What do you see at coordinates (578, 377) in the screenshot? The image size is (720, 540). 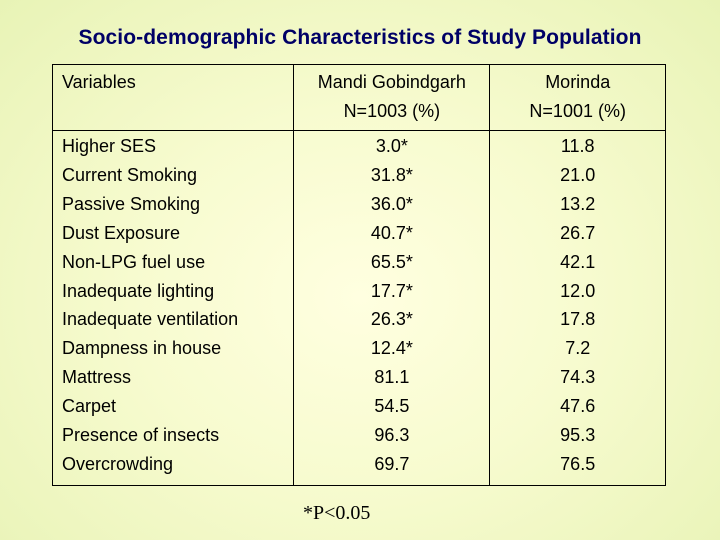 I see `morinda-value: 74.3` at bounding box center [578, 377].